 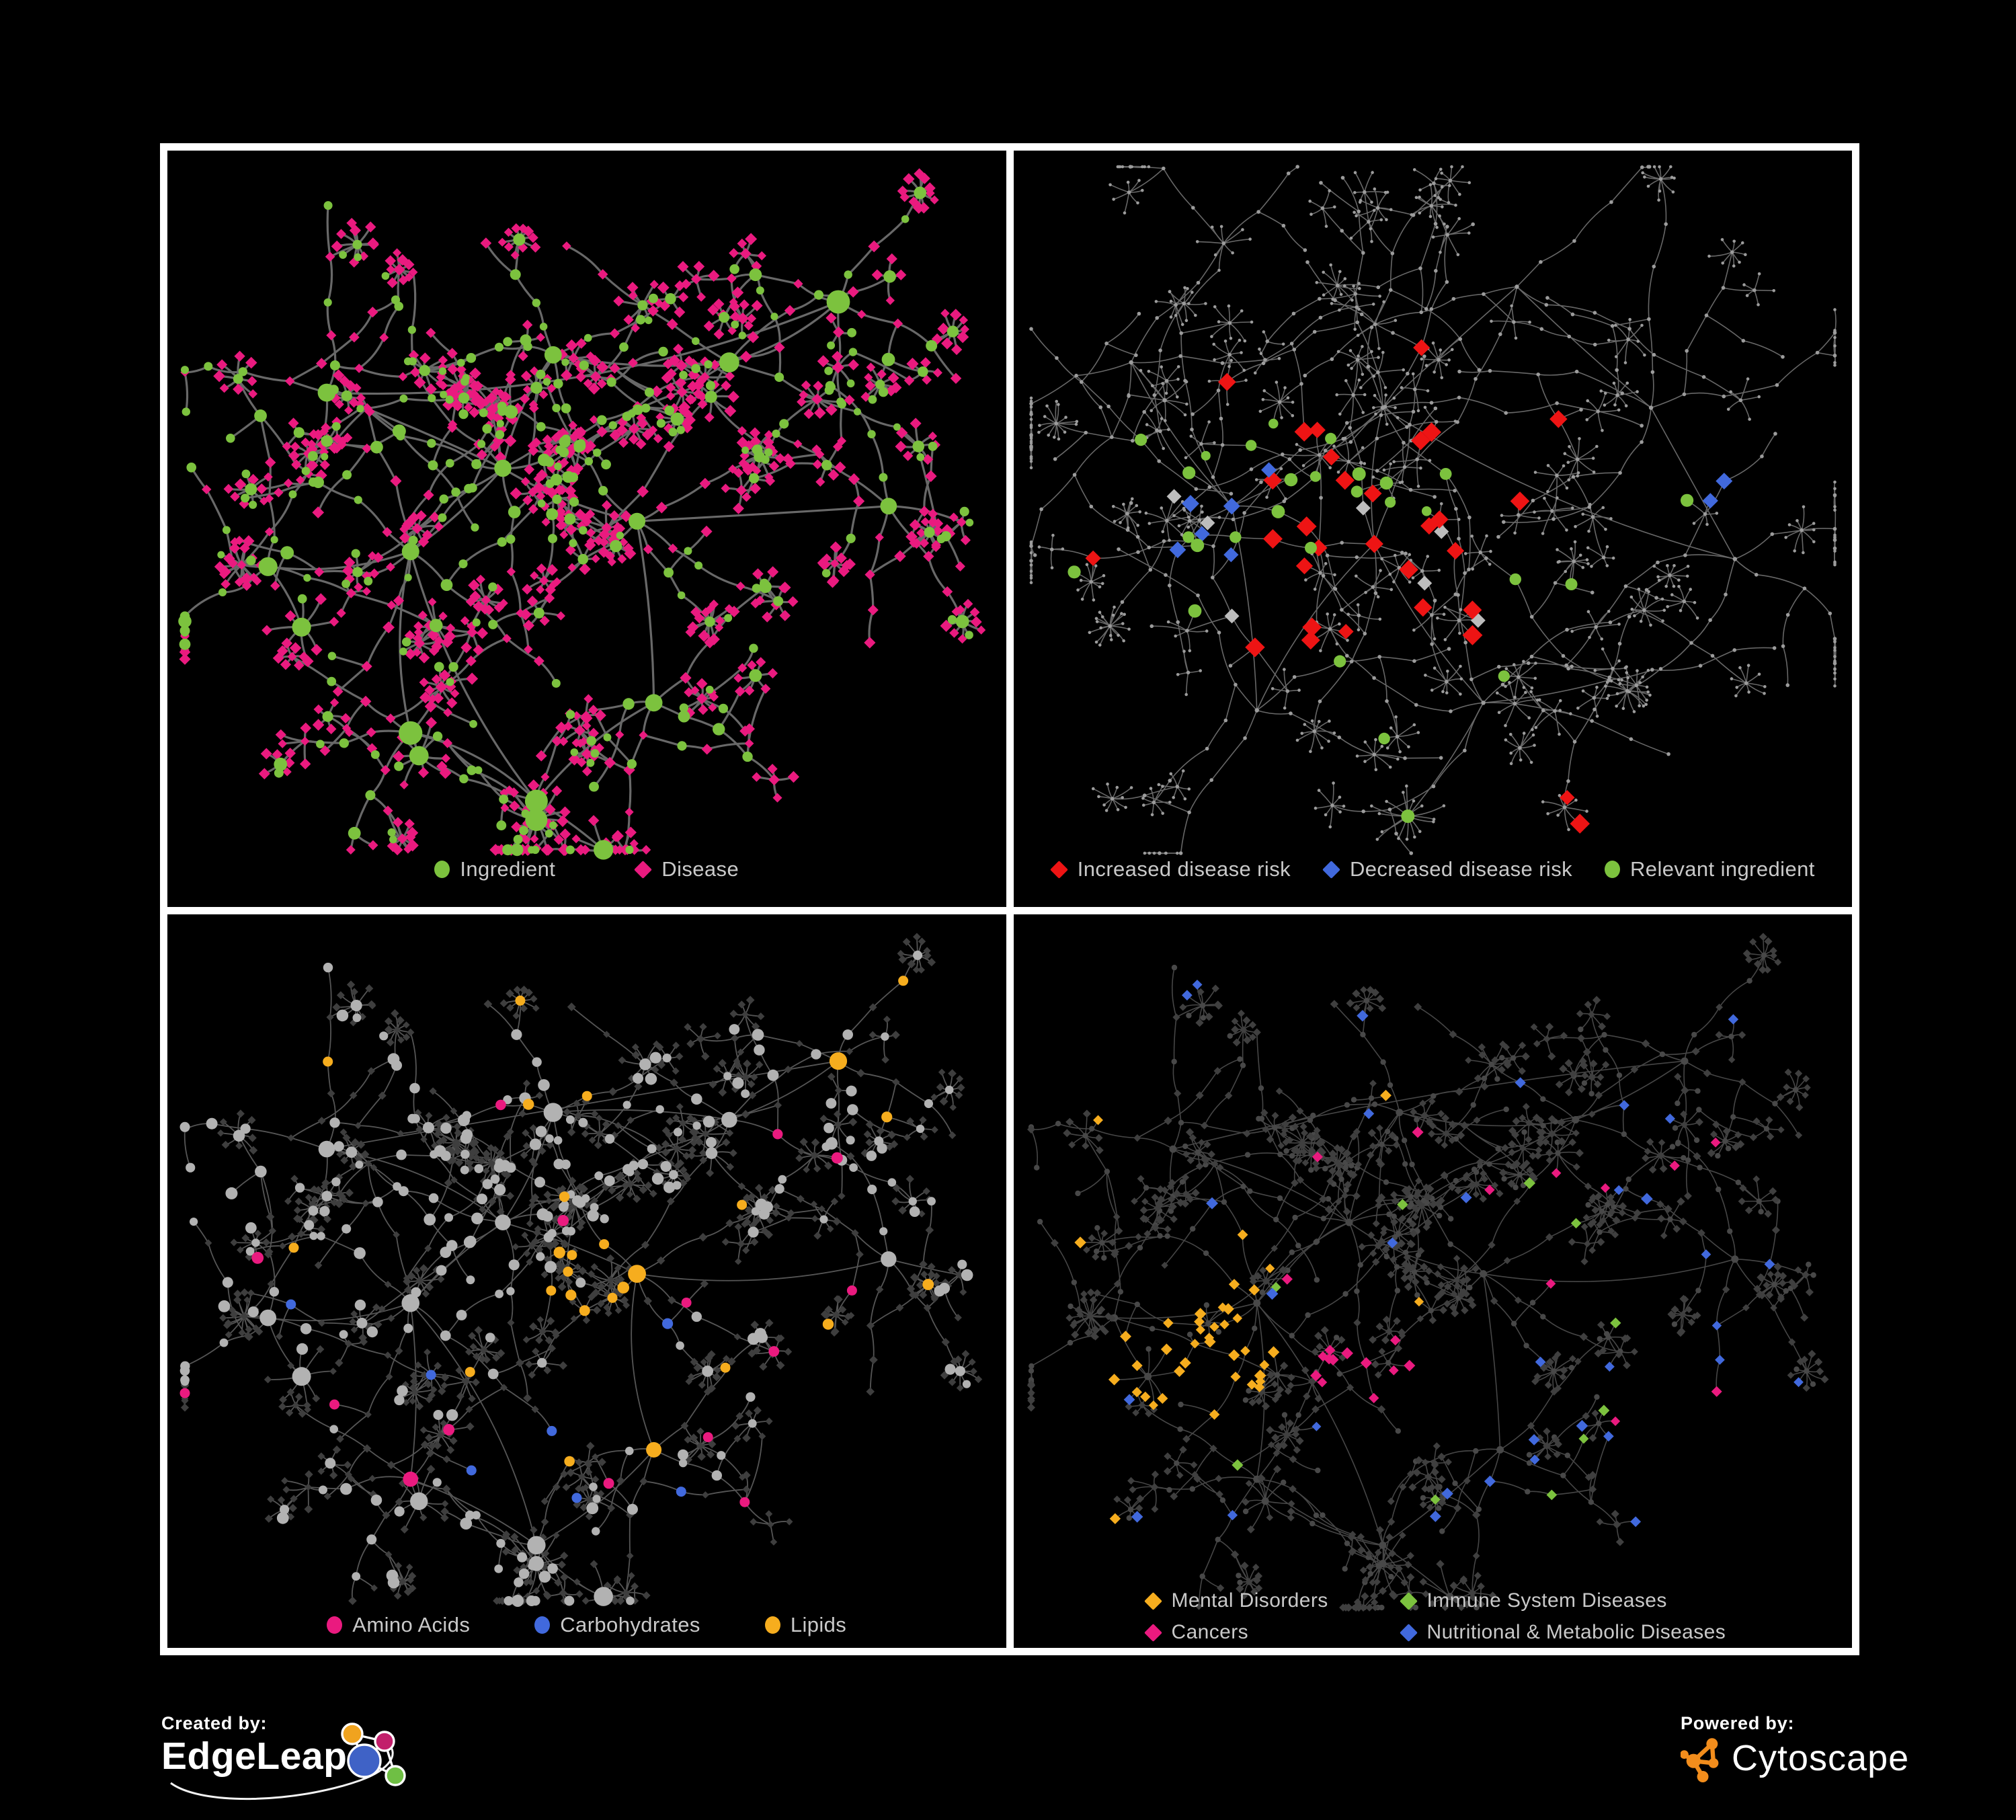 I want to click on cancers-diamond-marker-icon, so click(x=1152, y=1632).